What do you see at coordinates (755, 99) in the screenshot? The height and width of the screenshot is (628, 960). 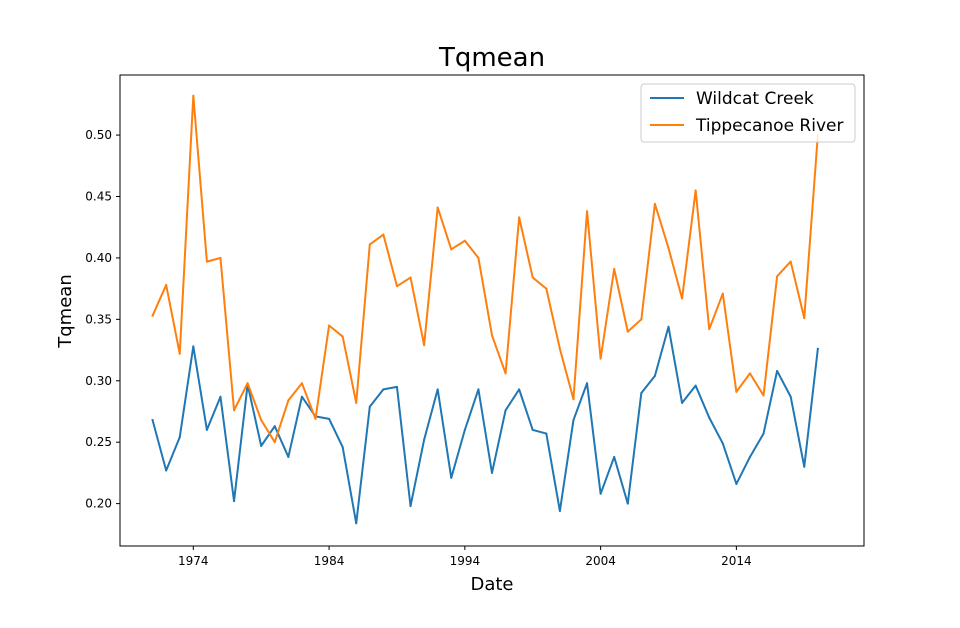 I see `legend-label: Wildcat Creek` at bounding box center [755, 99].